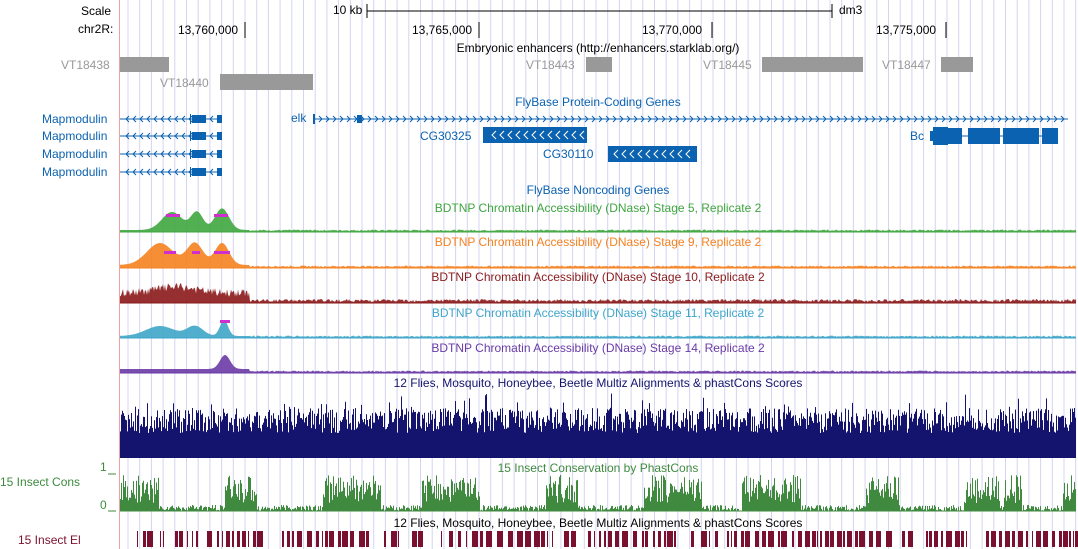 The image size is (1078, 549). What do you see at coordinates (49, 540) in the screenshot?
I see `elements-side-label: 15 Insect El` at bounding box center [49, 540].